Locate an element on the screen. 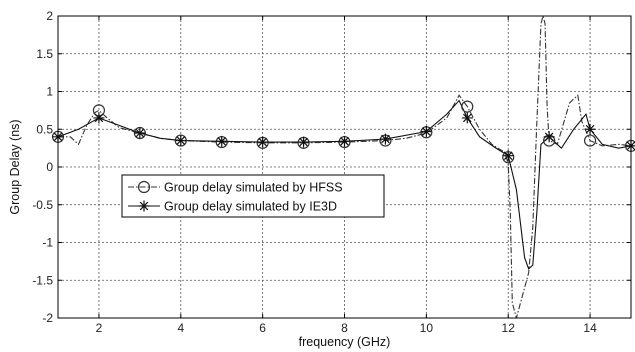 The width and height of the screenshot is (635, 352). y-tick-label: 0.5 is located at coordinates (44, 129).